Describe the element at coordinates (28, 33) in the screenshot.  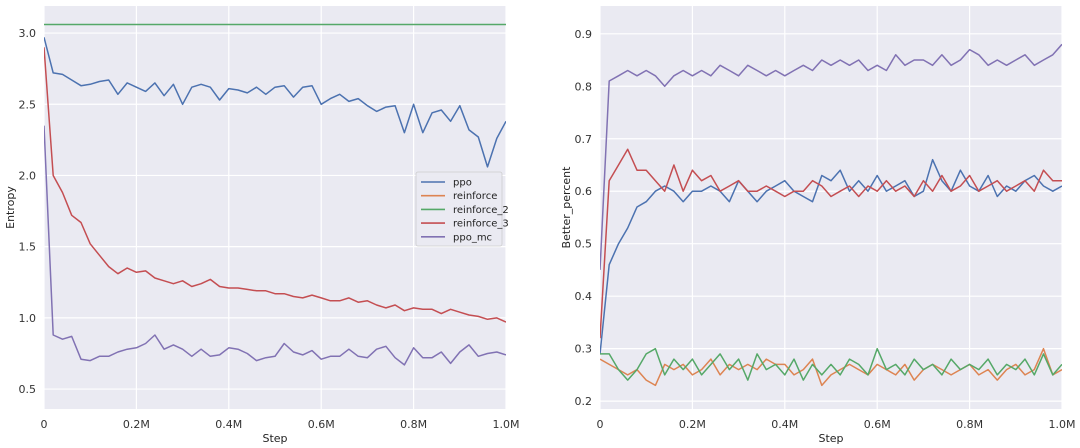
I see `y-tick-label: 3.0` at that location.